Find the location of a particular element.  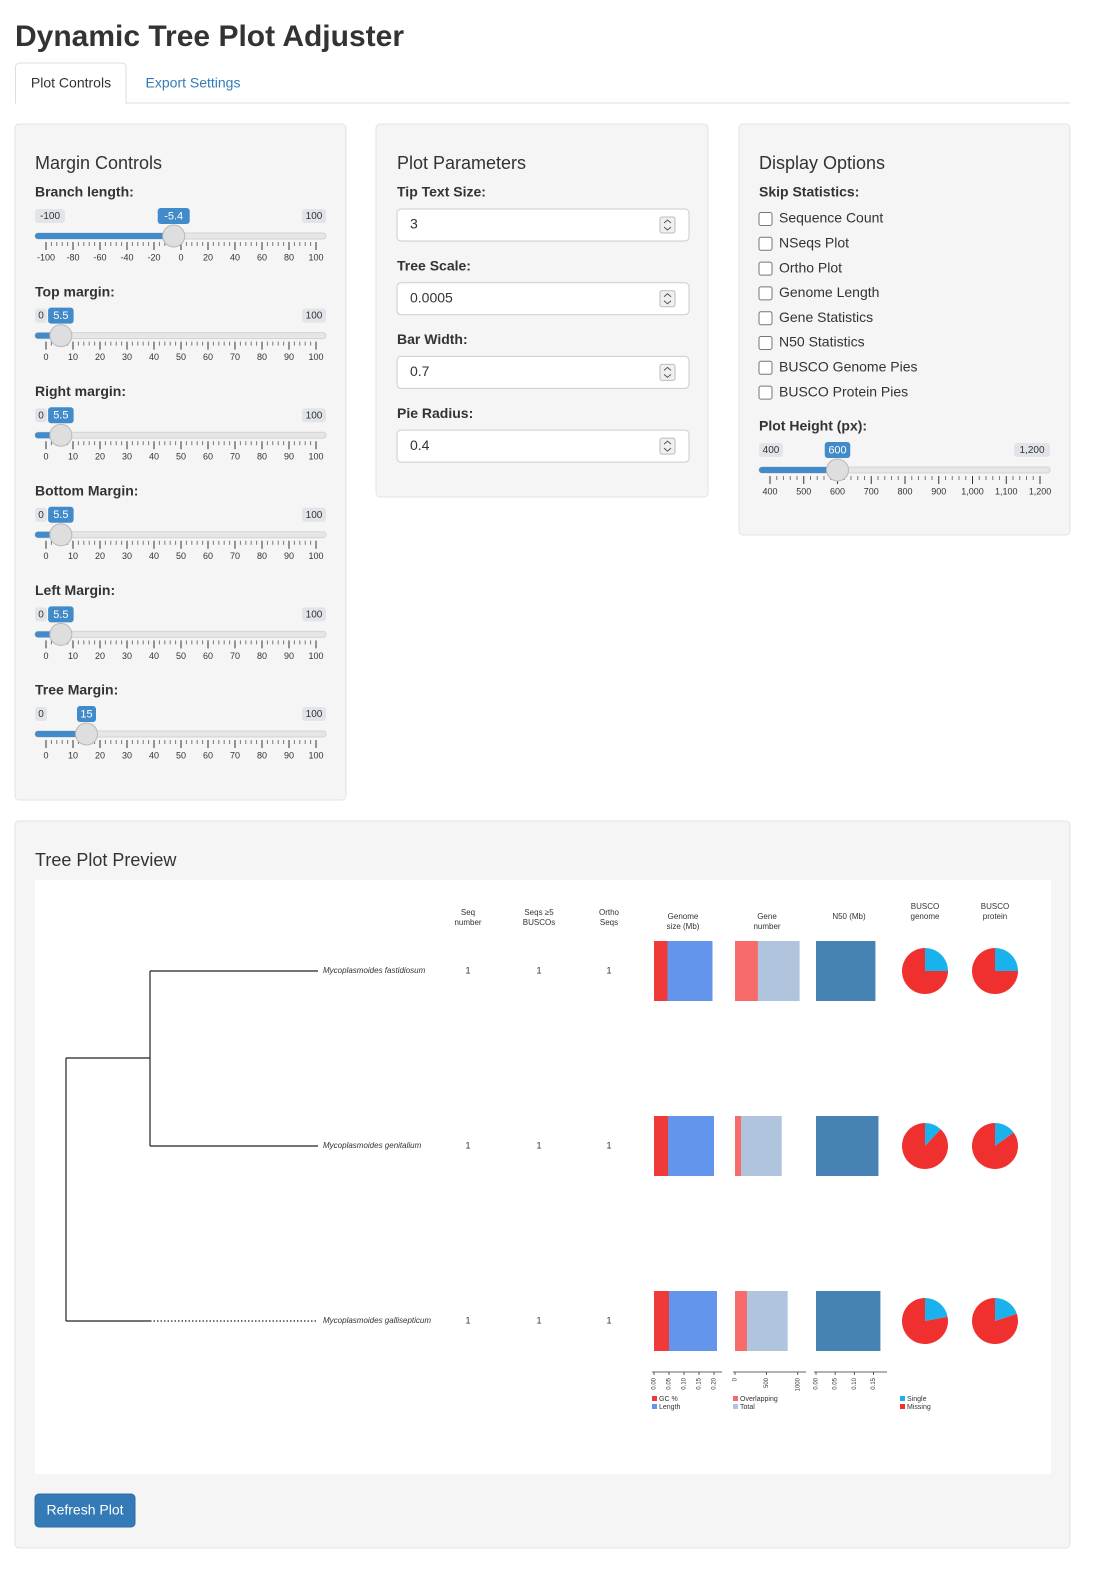

input-label: Tree Scale: is located at coordinates (434, 265).